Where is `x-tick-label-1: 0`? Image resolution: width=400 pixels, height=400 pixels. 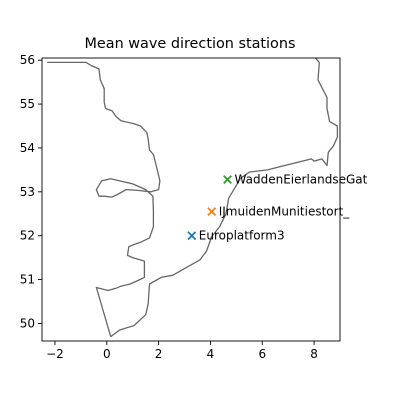
x-tick-label-1: 0 is located at coordinates (107, 354).